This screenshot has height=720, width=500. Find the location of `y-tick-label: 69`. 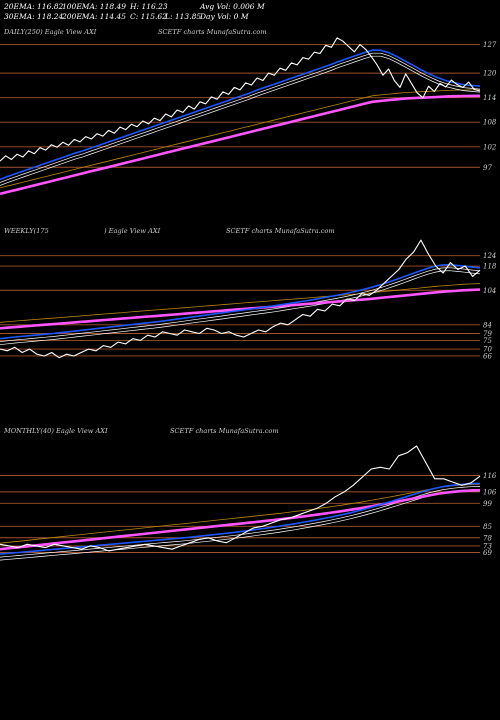

y-tick-label: 69 is located at coordinates (487, 553).